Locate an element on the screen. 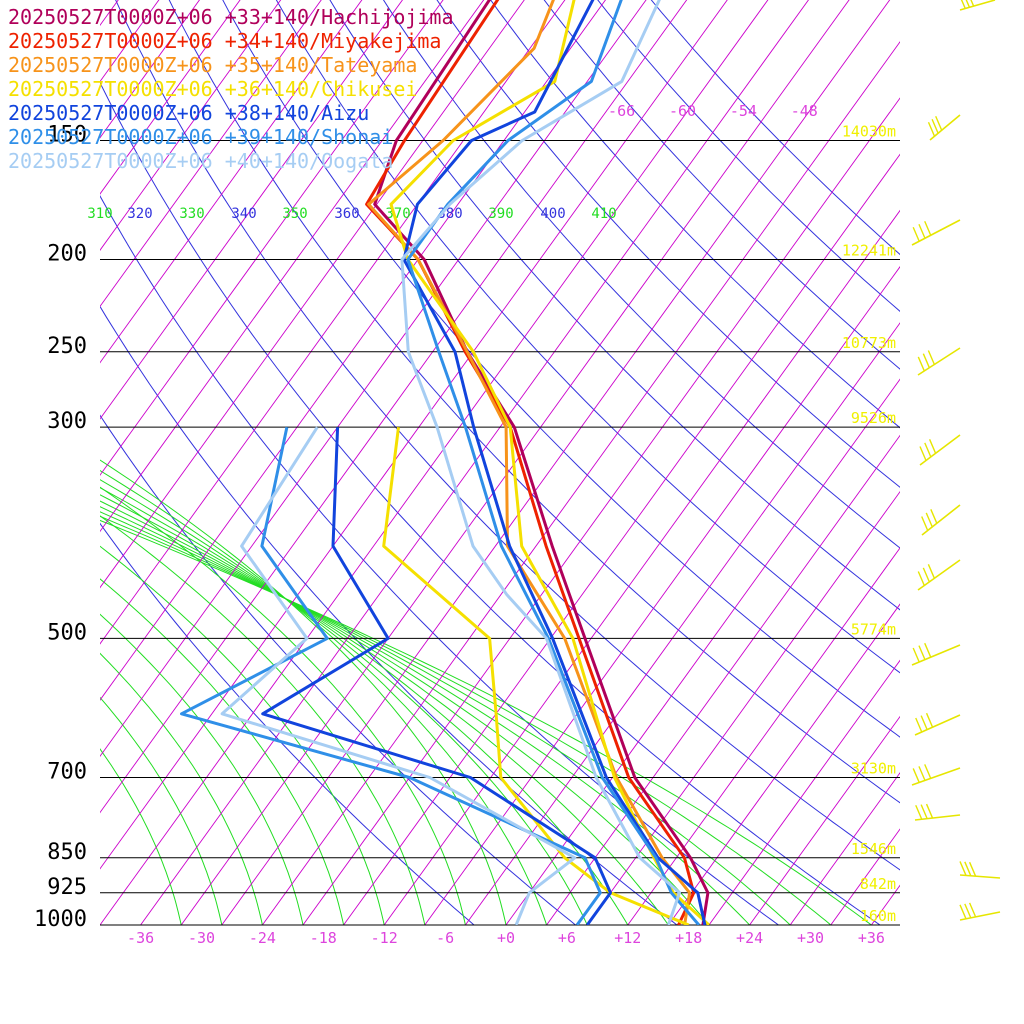  height-label: 9526m is located at coordinates (873, 418).